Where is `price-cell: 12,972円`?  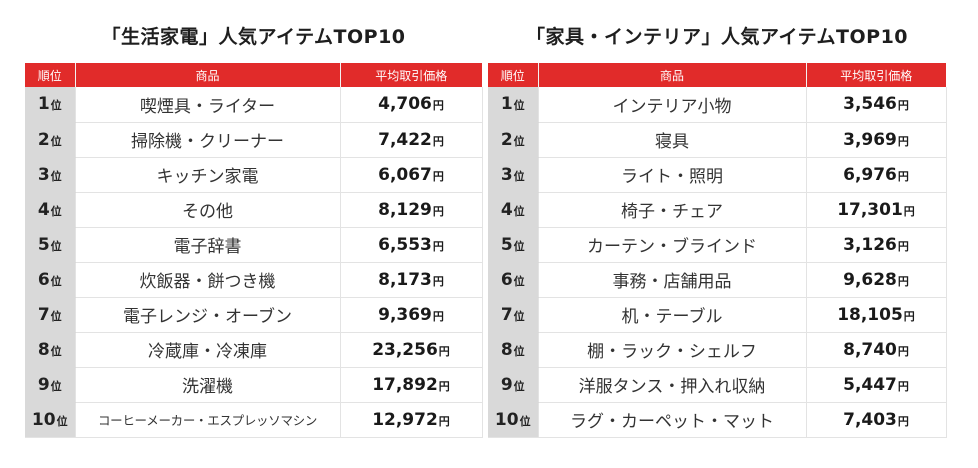
price-cell: 12,972円 is located at coordinates (411, 420).